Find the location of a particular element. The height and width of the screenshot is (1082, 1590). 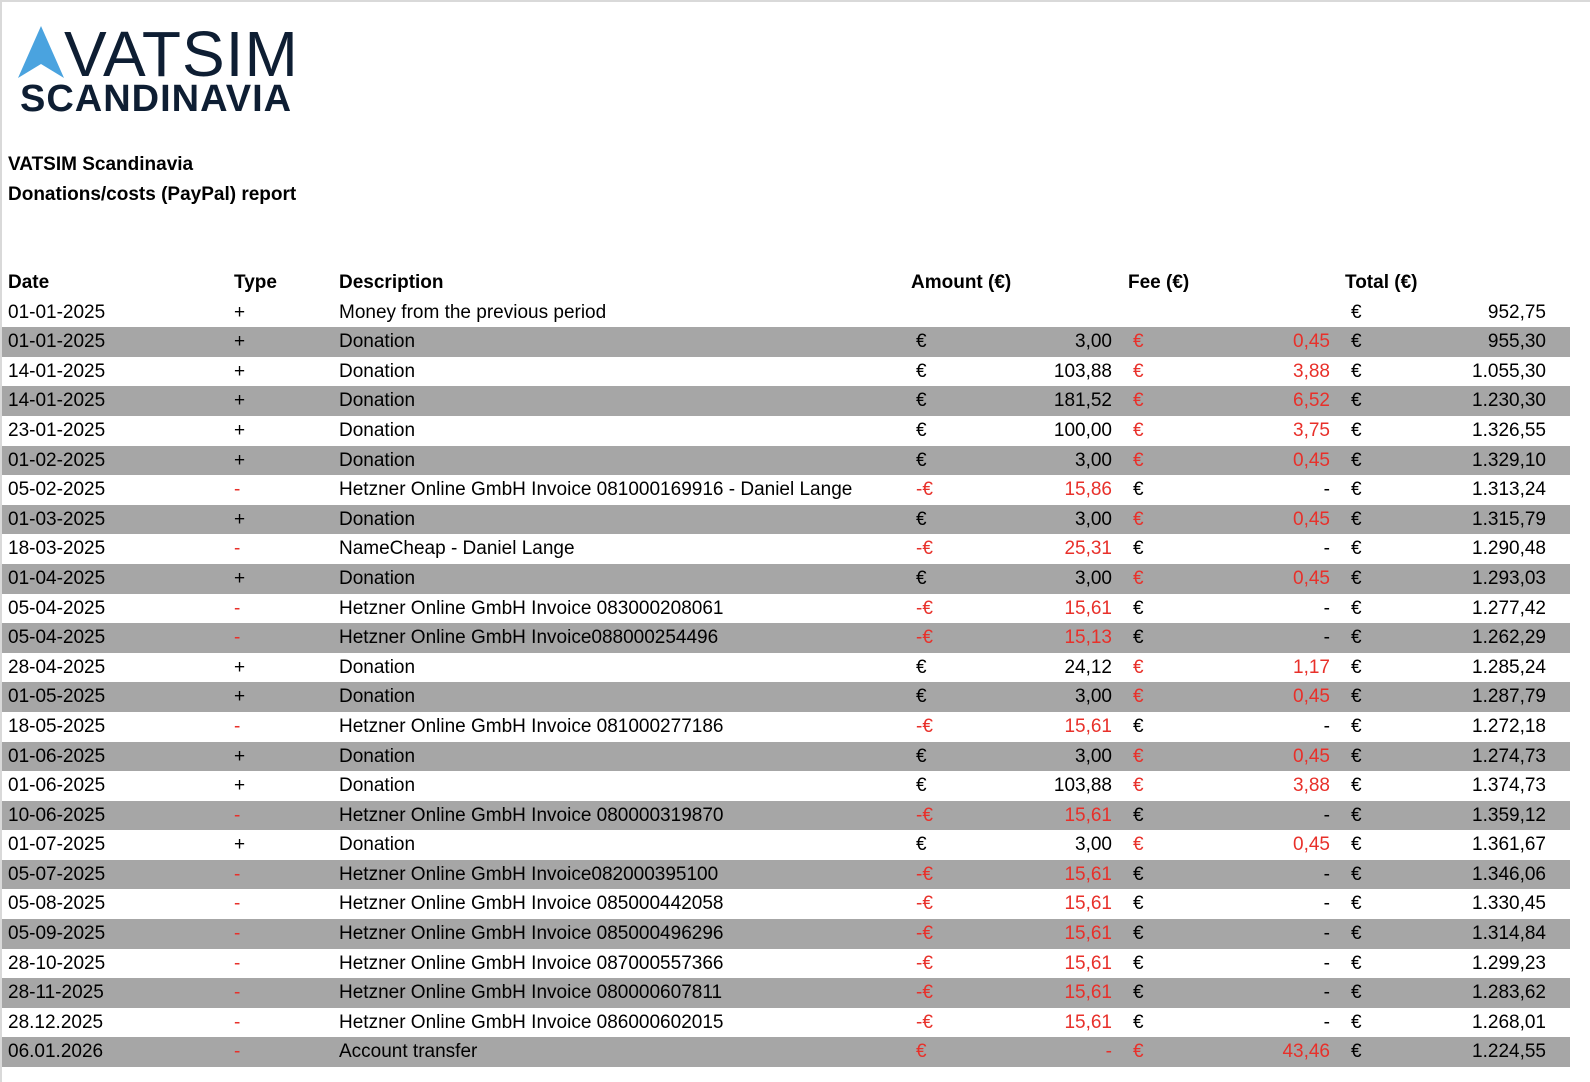

cell-total: 1.313,24 is located at coordinates (1509, 490).